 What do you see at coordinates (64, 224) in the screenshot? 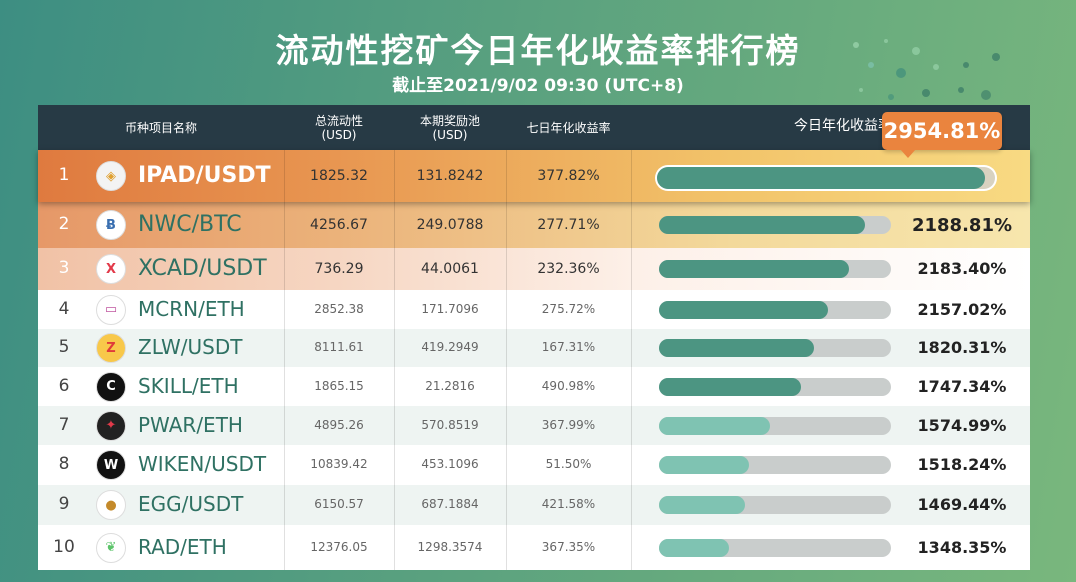
I see `rank-number: 2` at bounding box center [64, 224].